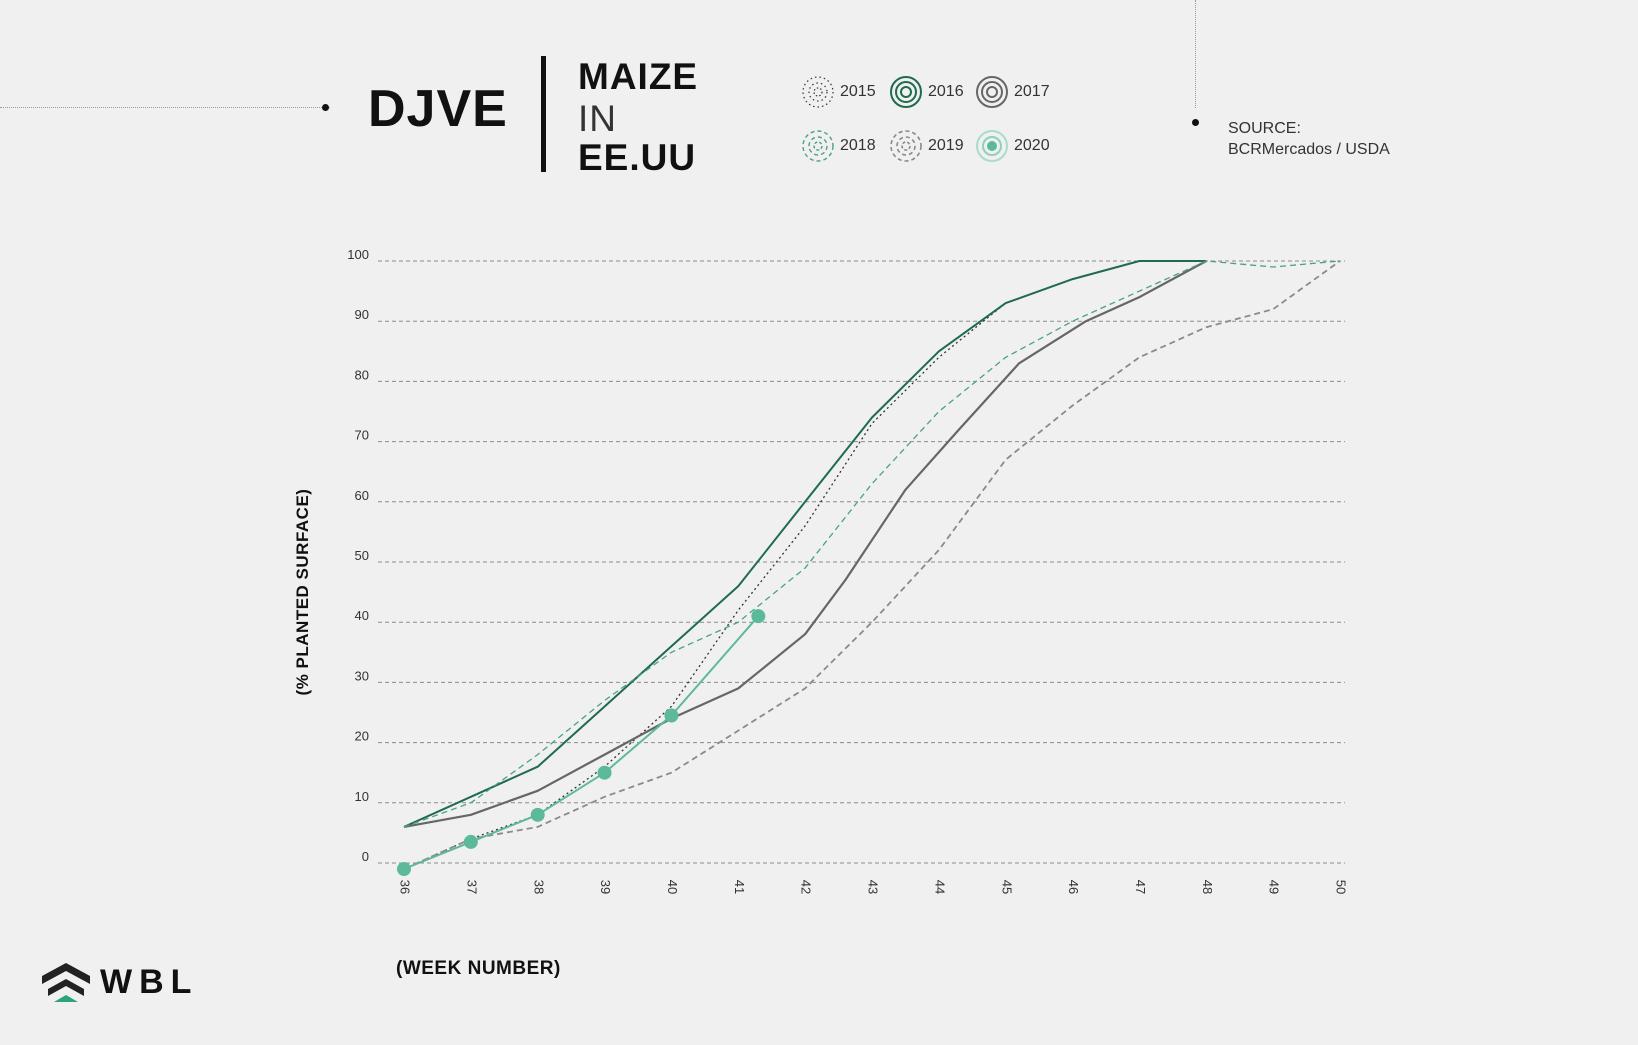 The width and height of the screenshot is (1638, 1045). I want to click on legend-label-2020: 2020, so click(1032, 145).